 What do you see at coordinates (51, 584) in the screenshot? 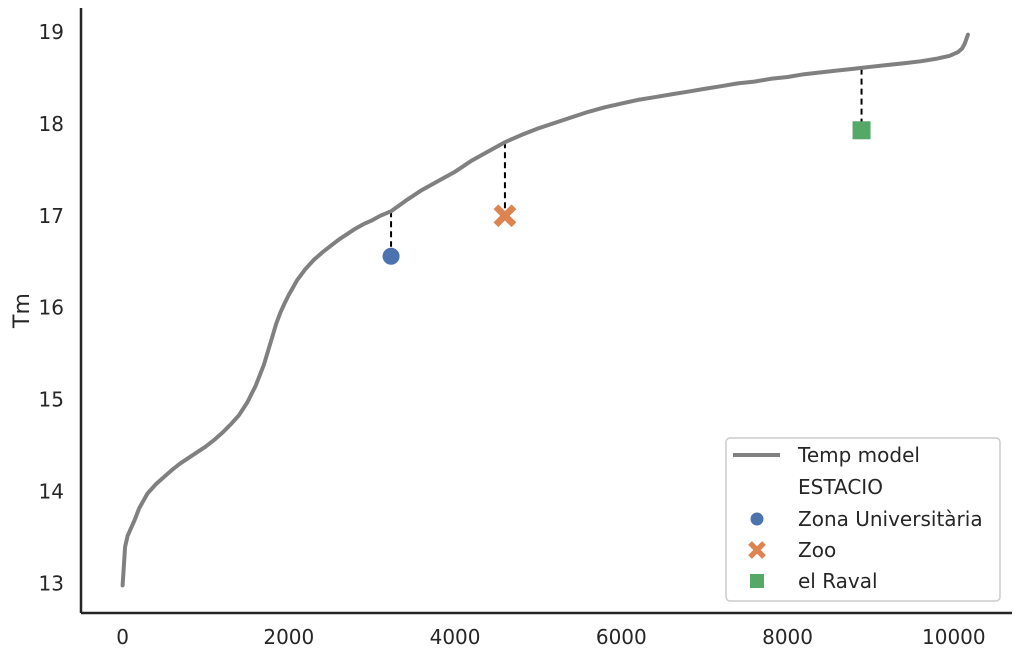
I see `y-tick-label: 13` at bounding box center [51, 584].